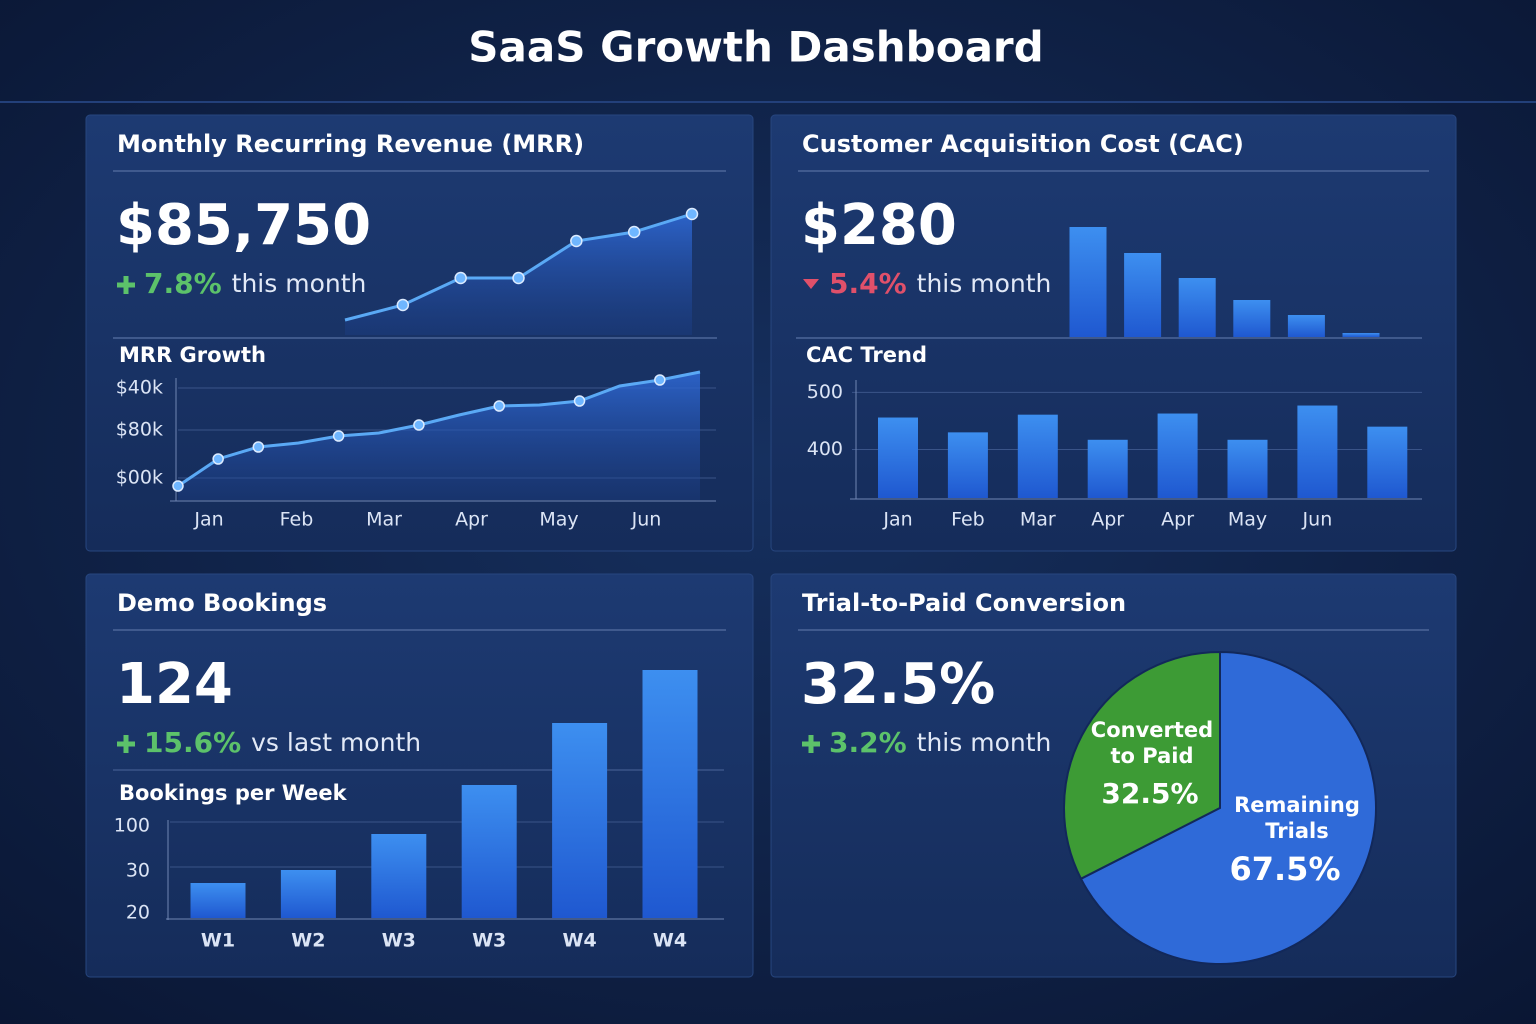 This screenshot has height=1024, width=1536. I want to click on slice-label: Converted to Paid, so click(1152, 743).